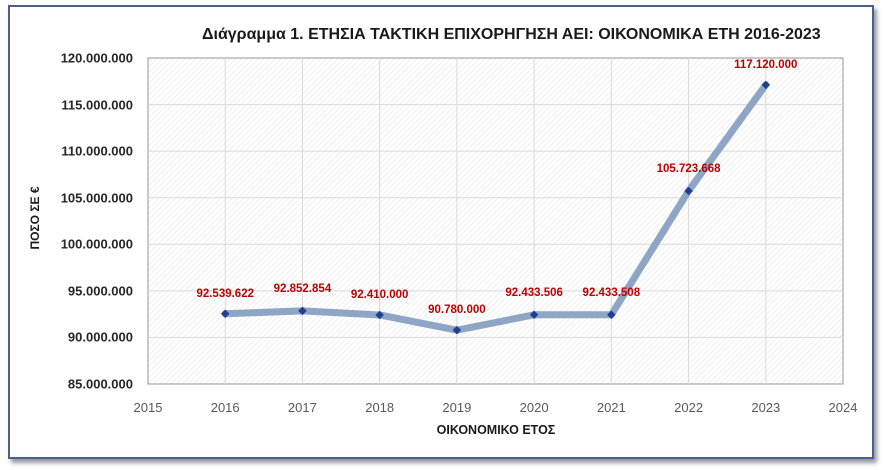  I want to click on x-tick: 2020, so click(534, 407).